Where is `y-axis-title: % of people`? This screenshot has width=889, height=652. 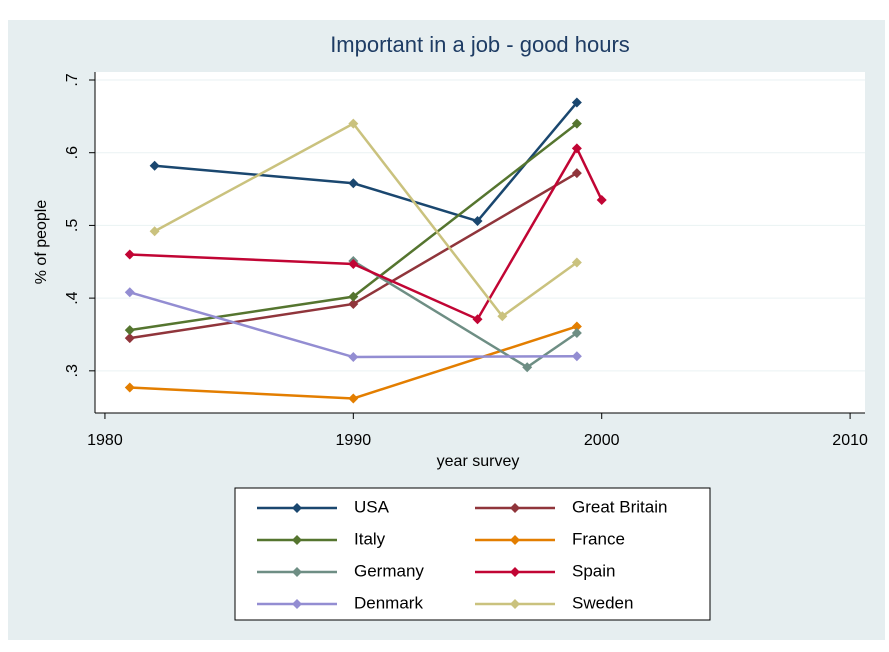
y-axis-title: % of people is located at coordinates (41, 242).